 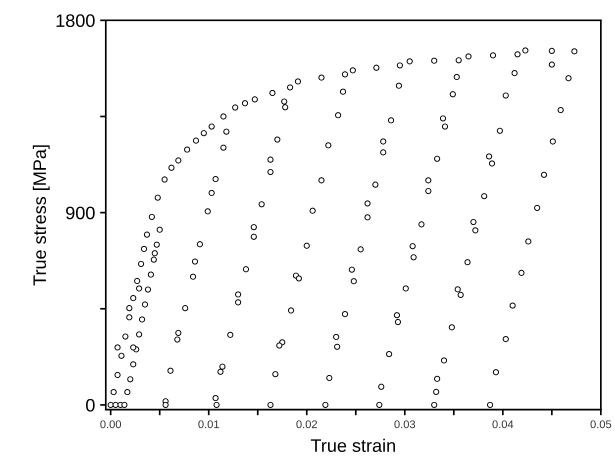 What do you see at coordinates (111, 424) in the screenshot?
I see `x-tick-label: 0.00` at bounding box center [111, 424].